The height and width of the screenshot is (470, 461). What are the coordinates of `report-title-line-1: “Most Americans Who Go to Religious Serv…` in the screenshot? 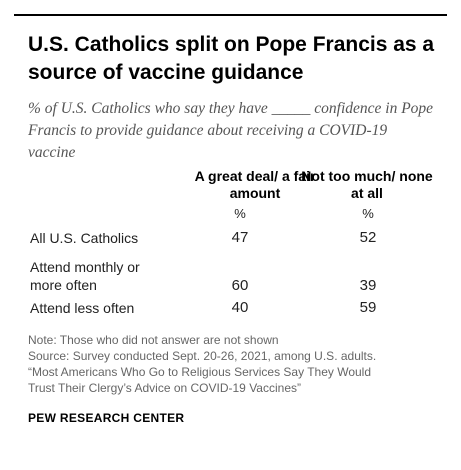 It's located at (200, 372).